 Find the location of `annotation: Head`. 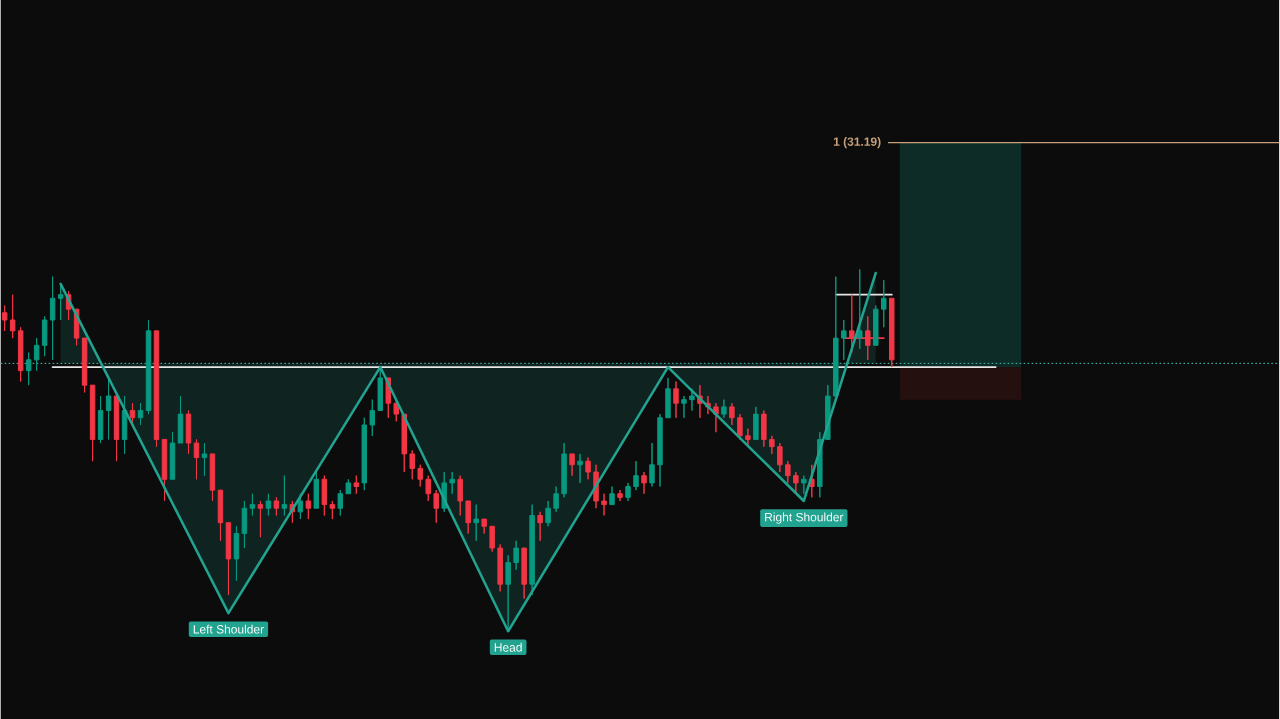

annotation: Head is located at coordinates (508, 647).